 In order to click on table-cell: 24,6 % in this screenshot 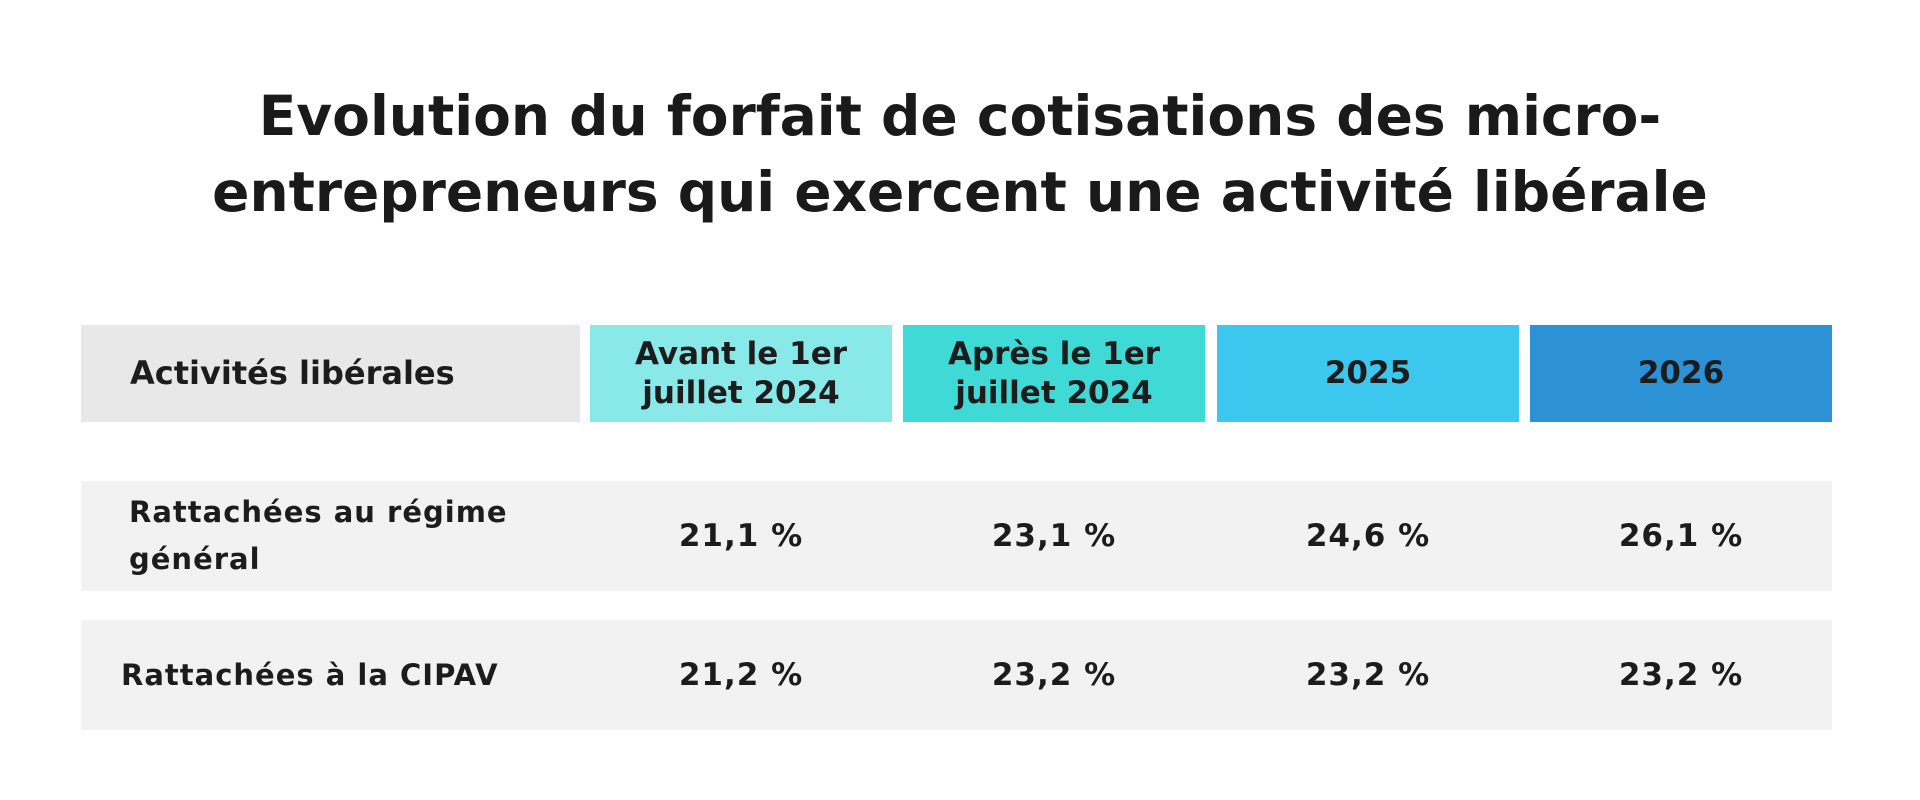, I will do `click(1368, 536)`.